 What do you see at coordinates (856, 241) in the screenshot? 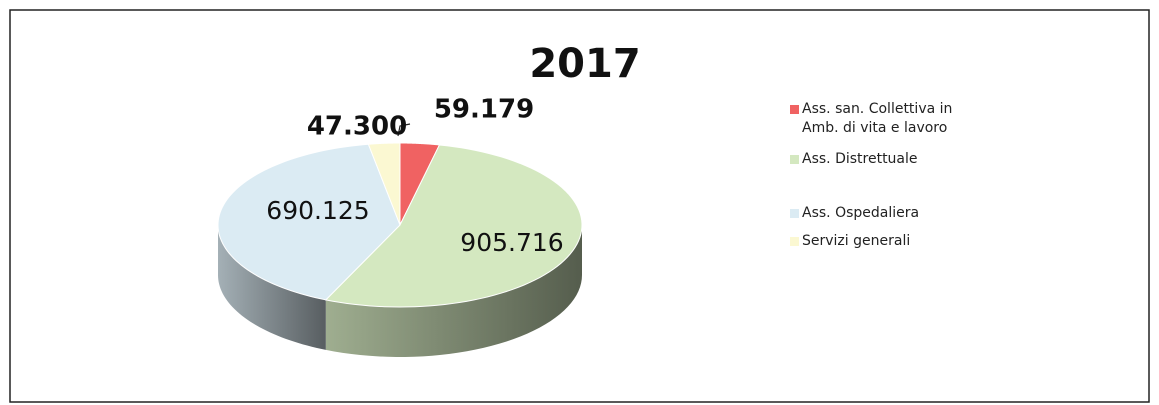
I see `legend-label: Servizi generali` at bounding box center [856, 241].